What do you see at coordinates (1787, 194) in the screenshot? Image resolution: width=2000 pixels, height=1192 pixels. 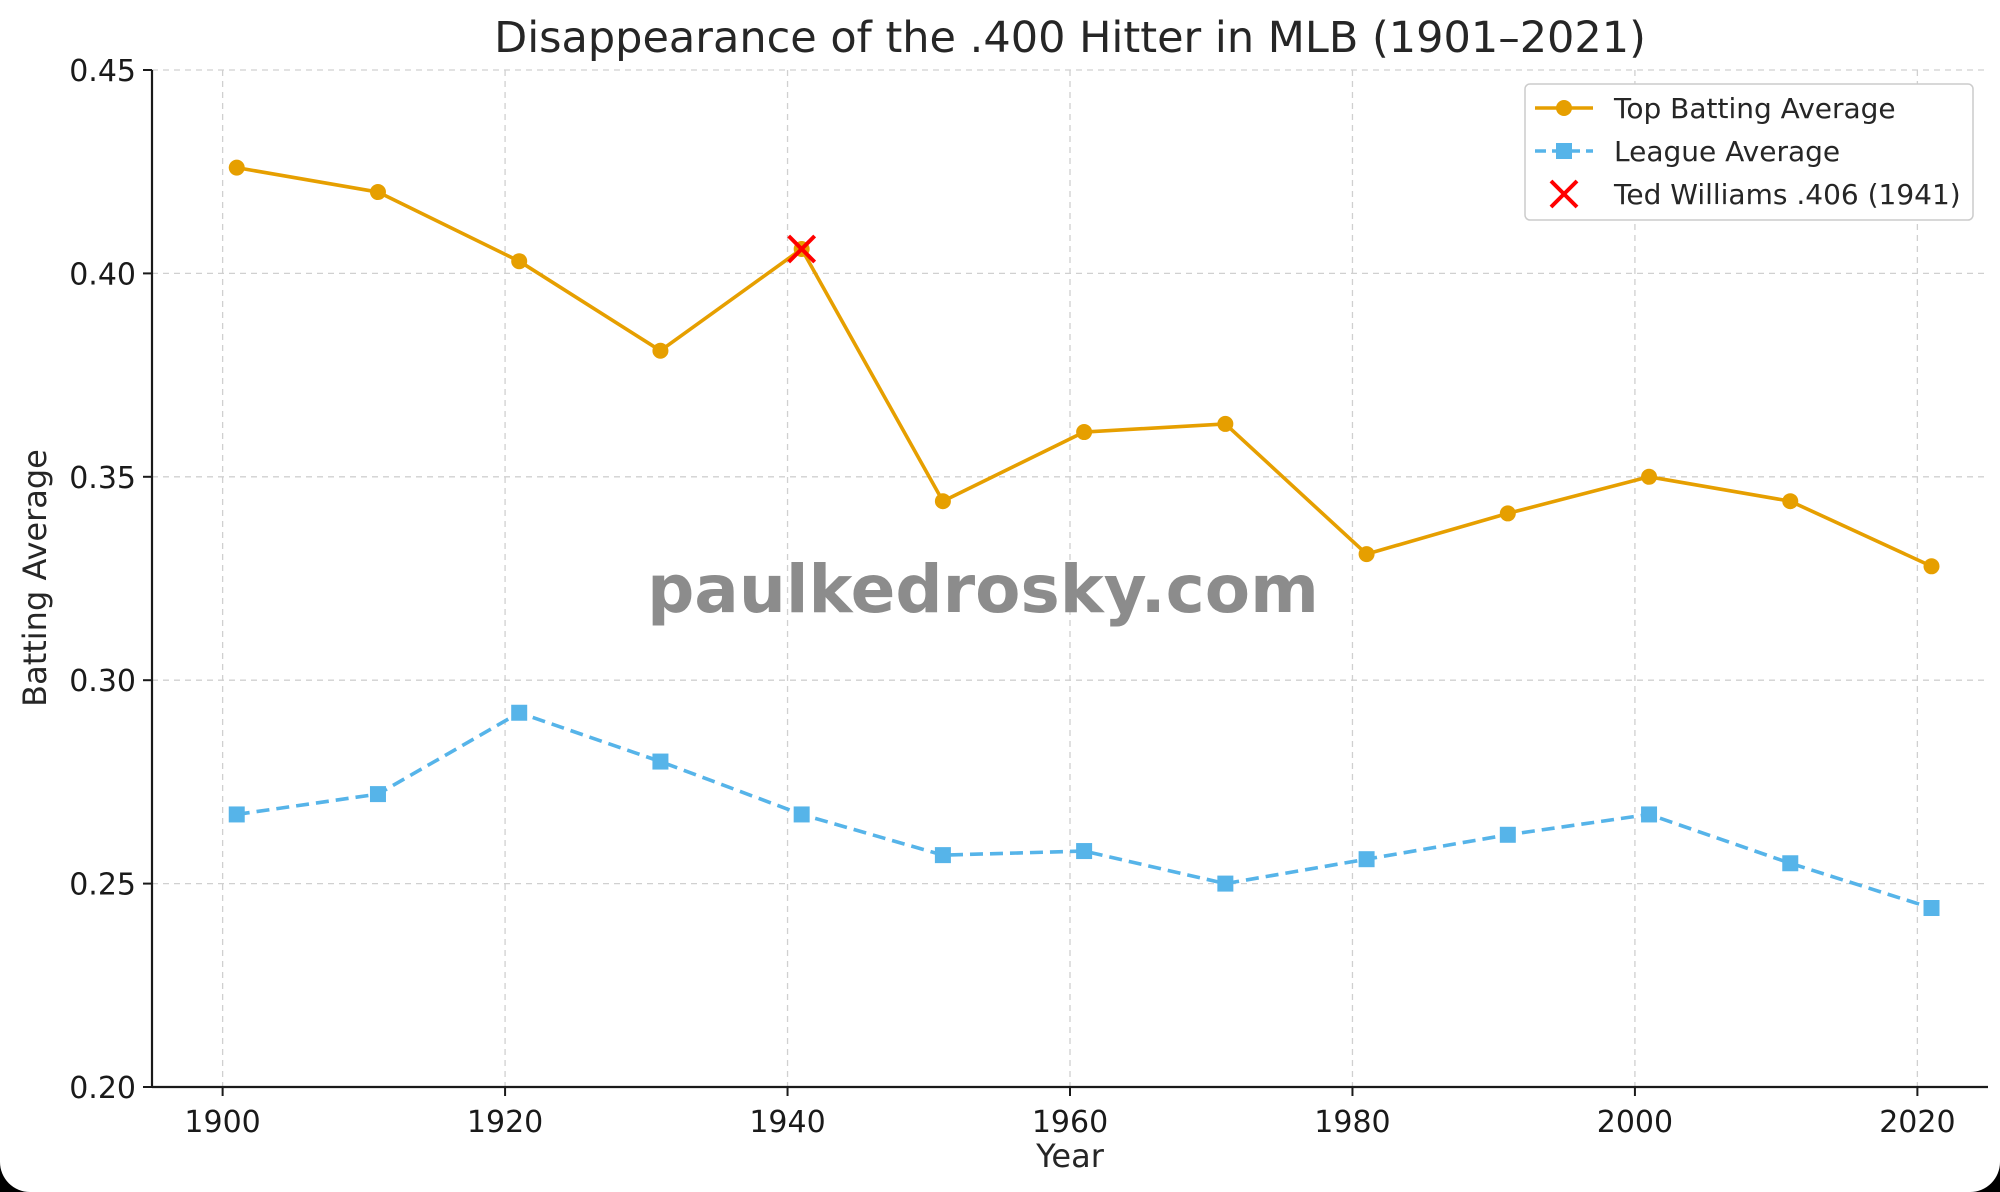 I see `legend-label: Ted Williams .406 (1941)` at bounding box center [1787, 194].